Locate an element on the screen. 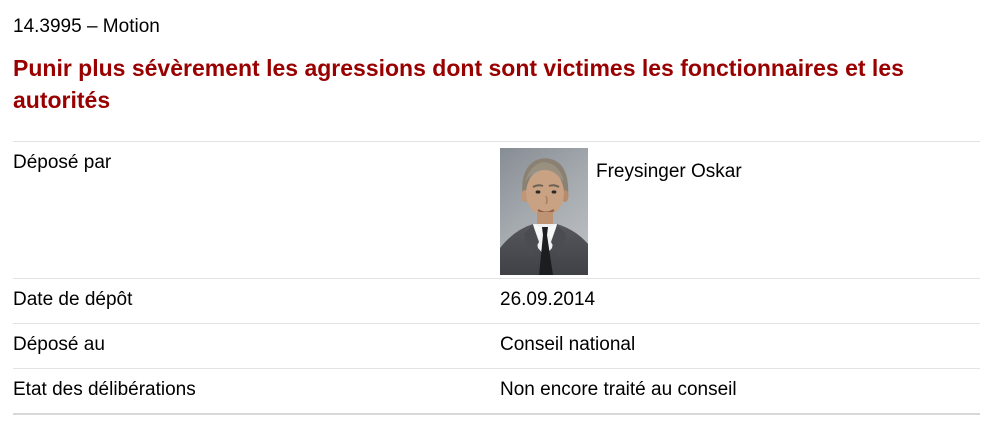 The width and height of the screenshot is (988, 422). label-etat-deliberations: Etat des délibérations is located at coordinates (104, 389).